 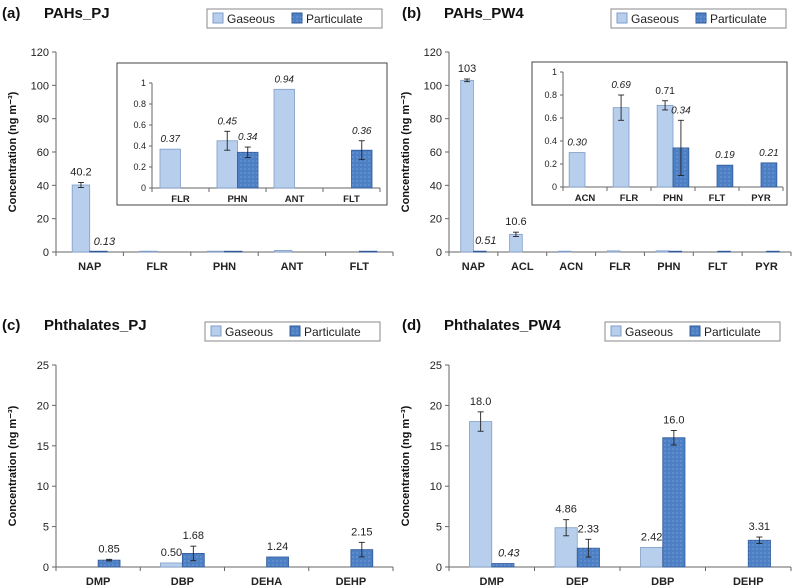 What do you see at coordinates (509, 554) in the screenshot?
I see `data-label: 0.43` at bounding box center [509, 554].